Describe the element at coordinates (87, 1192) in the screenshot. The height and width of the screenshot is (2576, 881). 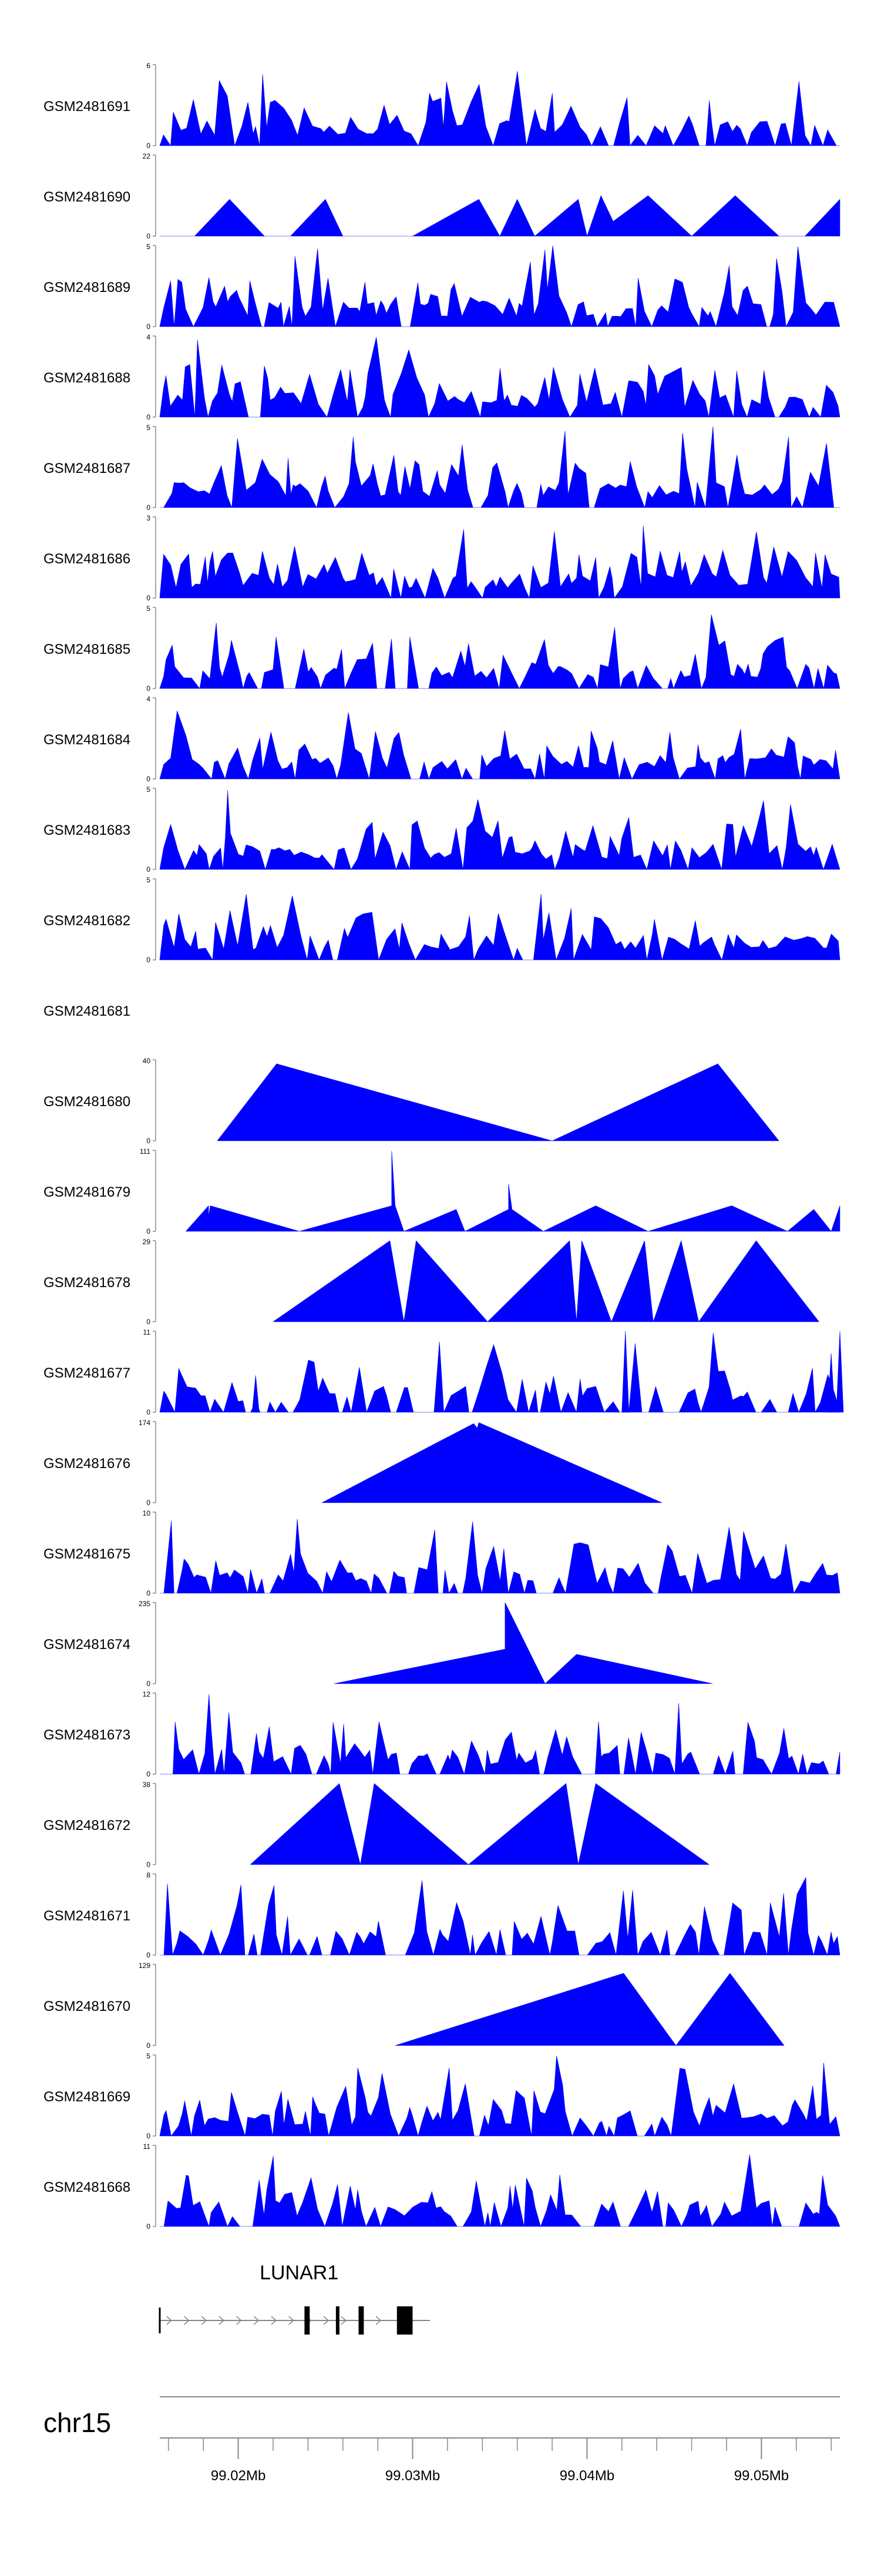
I see `track-label: GSM2481679` at that location.